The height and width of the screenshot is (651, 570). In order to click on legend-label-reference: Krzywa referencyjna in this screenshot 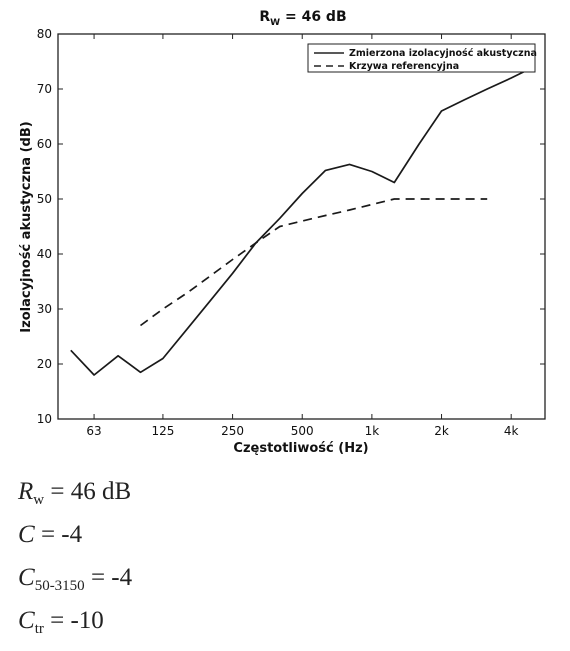, I will do `click(404, 66)`.